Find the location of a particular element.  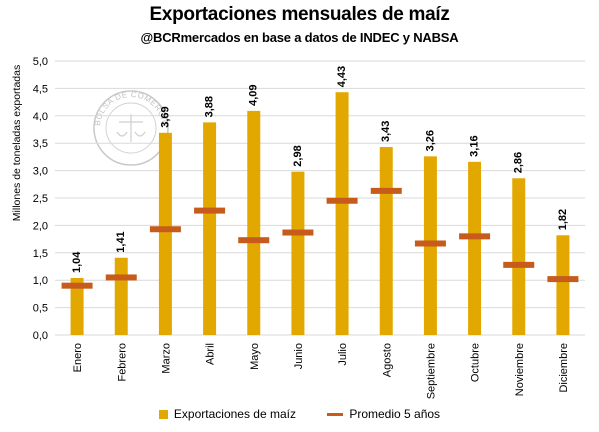

data-label: 4,09 is located at coordinates (254, 94).